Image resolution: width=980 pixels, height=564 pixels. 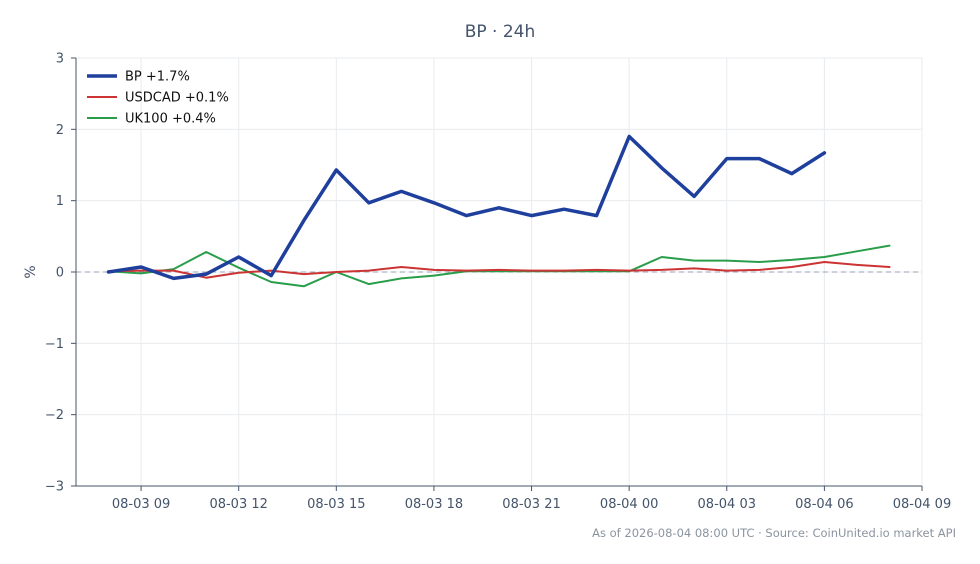 What do you see at coordinates (922, 504) in the screenshot?
I see `x-tick-label: 08-04 09` at bounding box center [922, 504].